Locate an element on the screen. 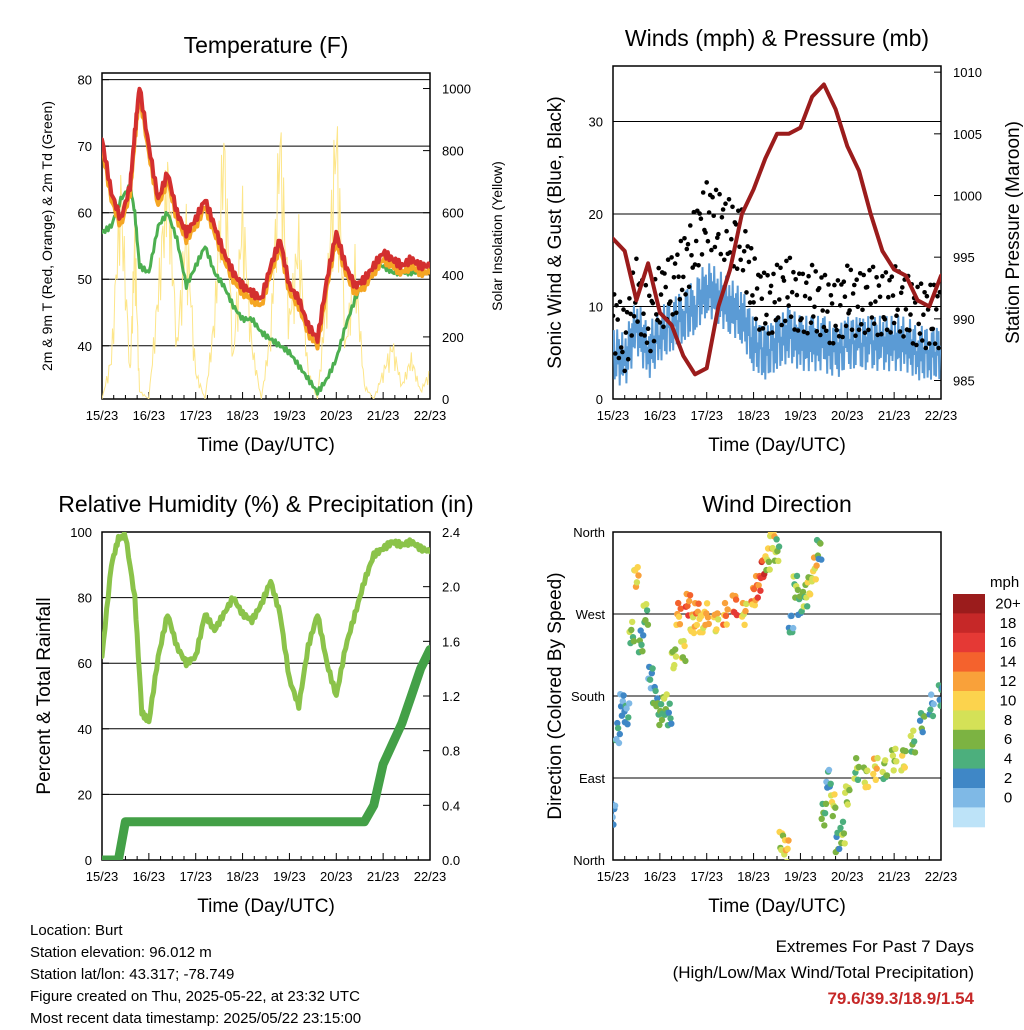 The width and height of the screenshot is (1024, 1030). sonic-wind-line is located at coordinates (777, 324).